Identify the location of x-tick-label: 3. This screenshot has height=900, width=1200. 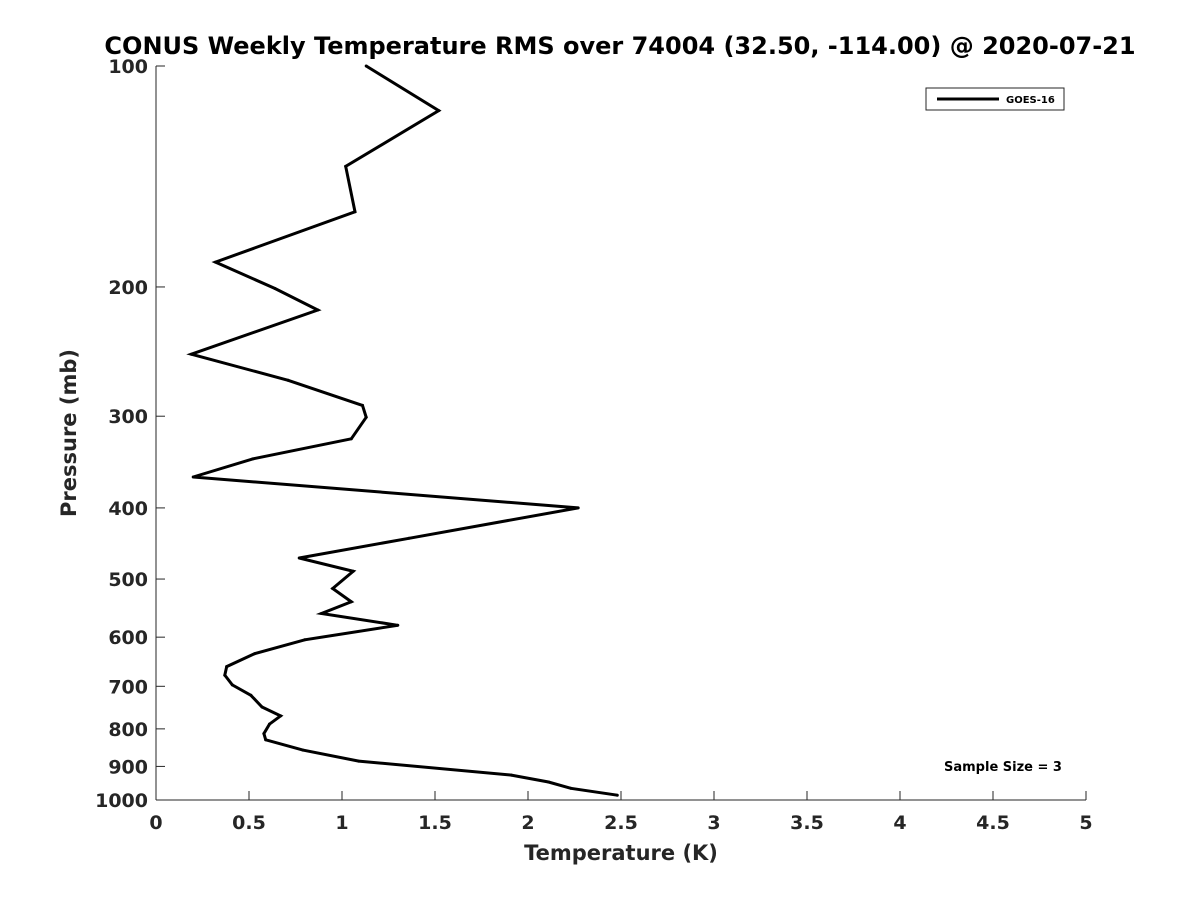
(713, 823).